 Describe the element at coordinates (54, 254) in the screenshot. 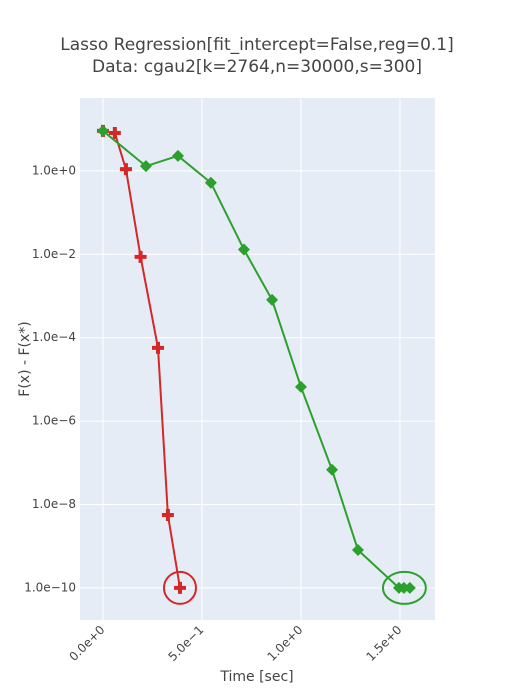

I see `y-tick-label: 1.0e−2` at that location.